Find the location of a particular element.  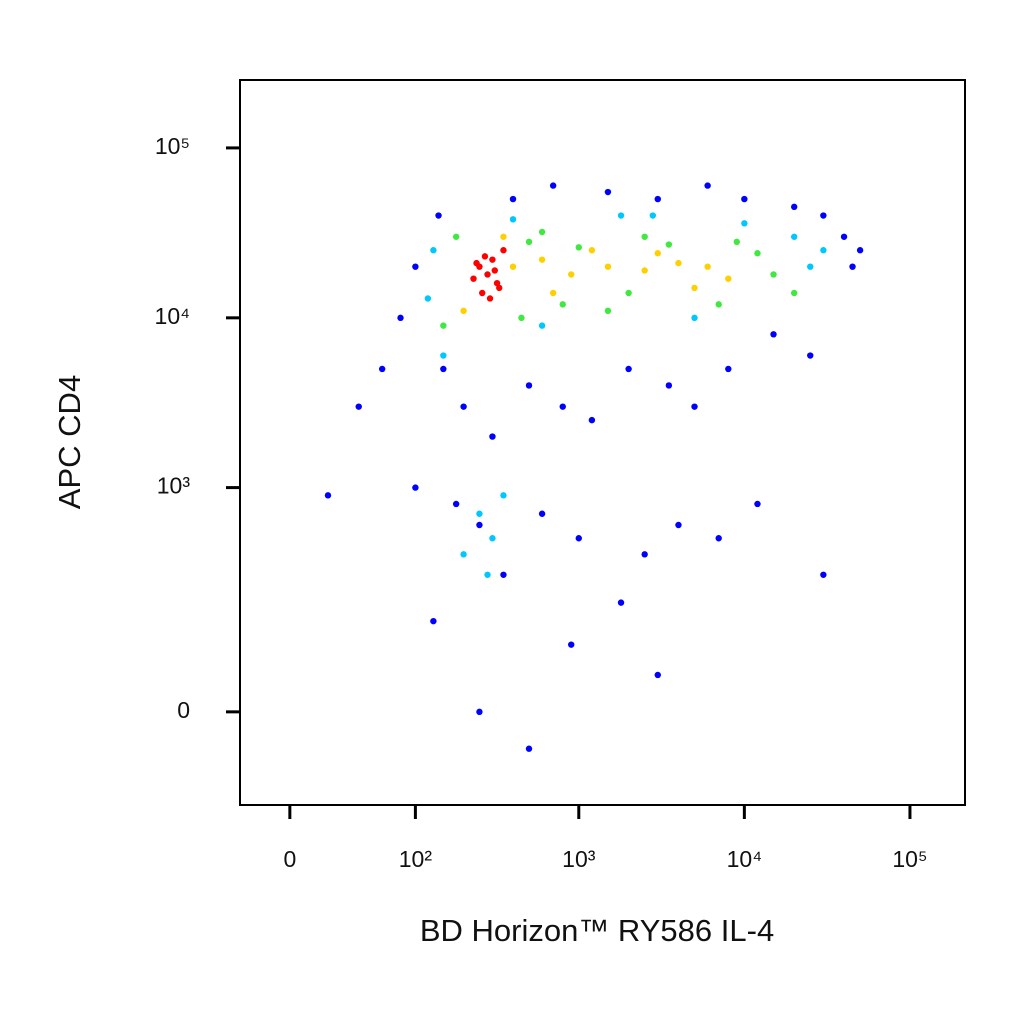

y-axis-title: APC CD4 is located at coordinates (69, 442).